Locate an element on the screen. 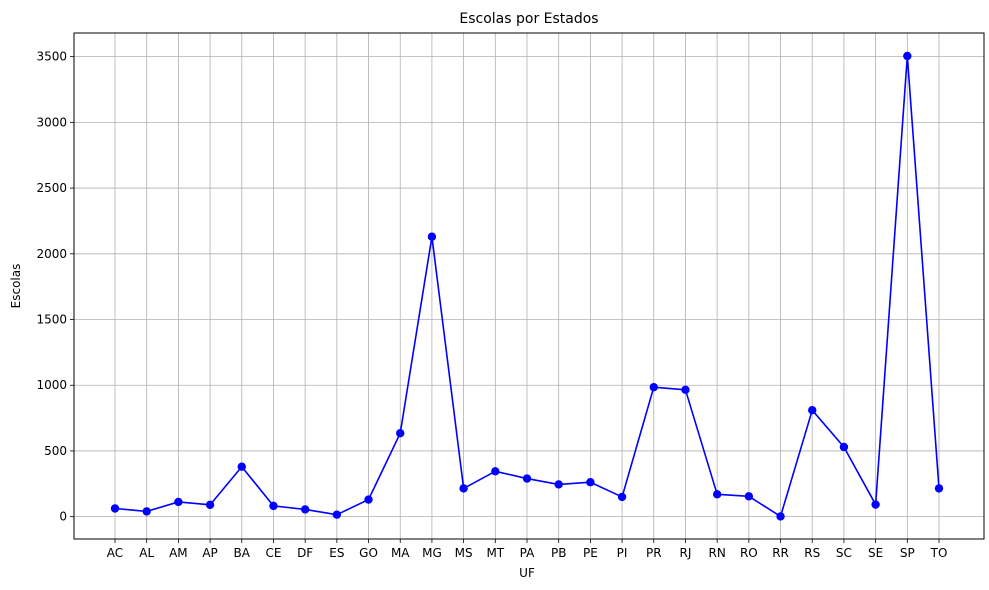 This screenshot has height=590, width=989. x-tick-label: RS is located at coordinates (812, 553).